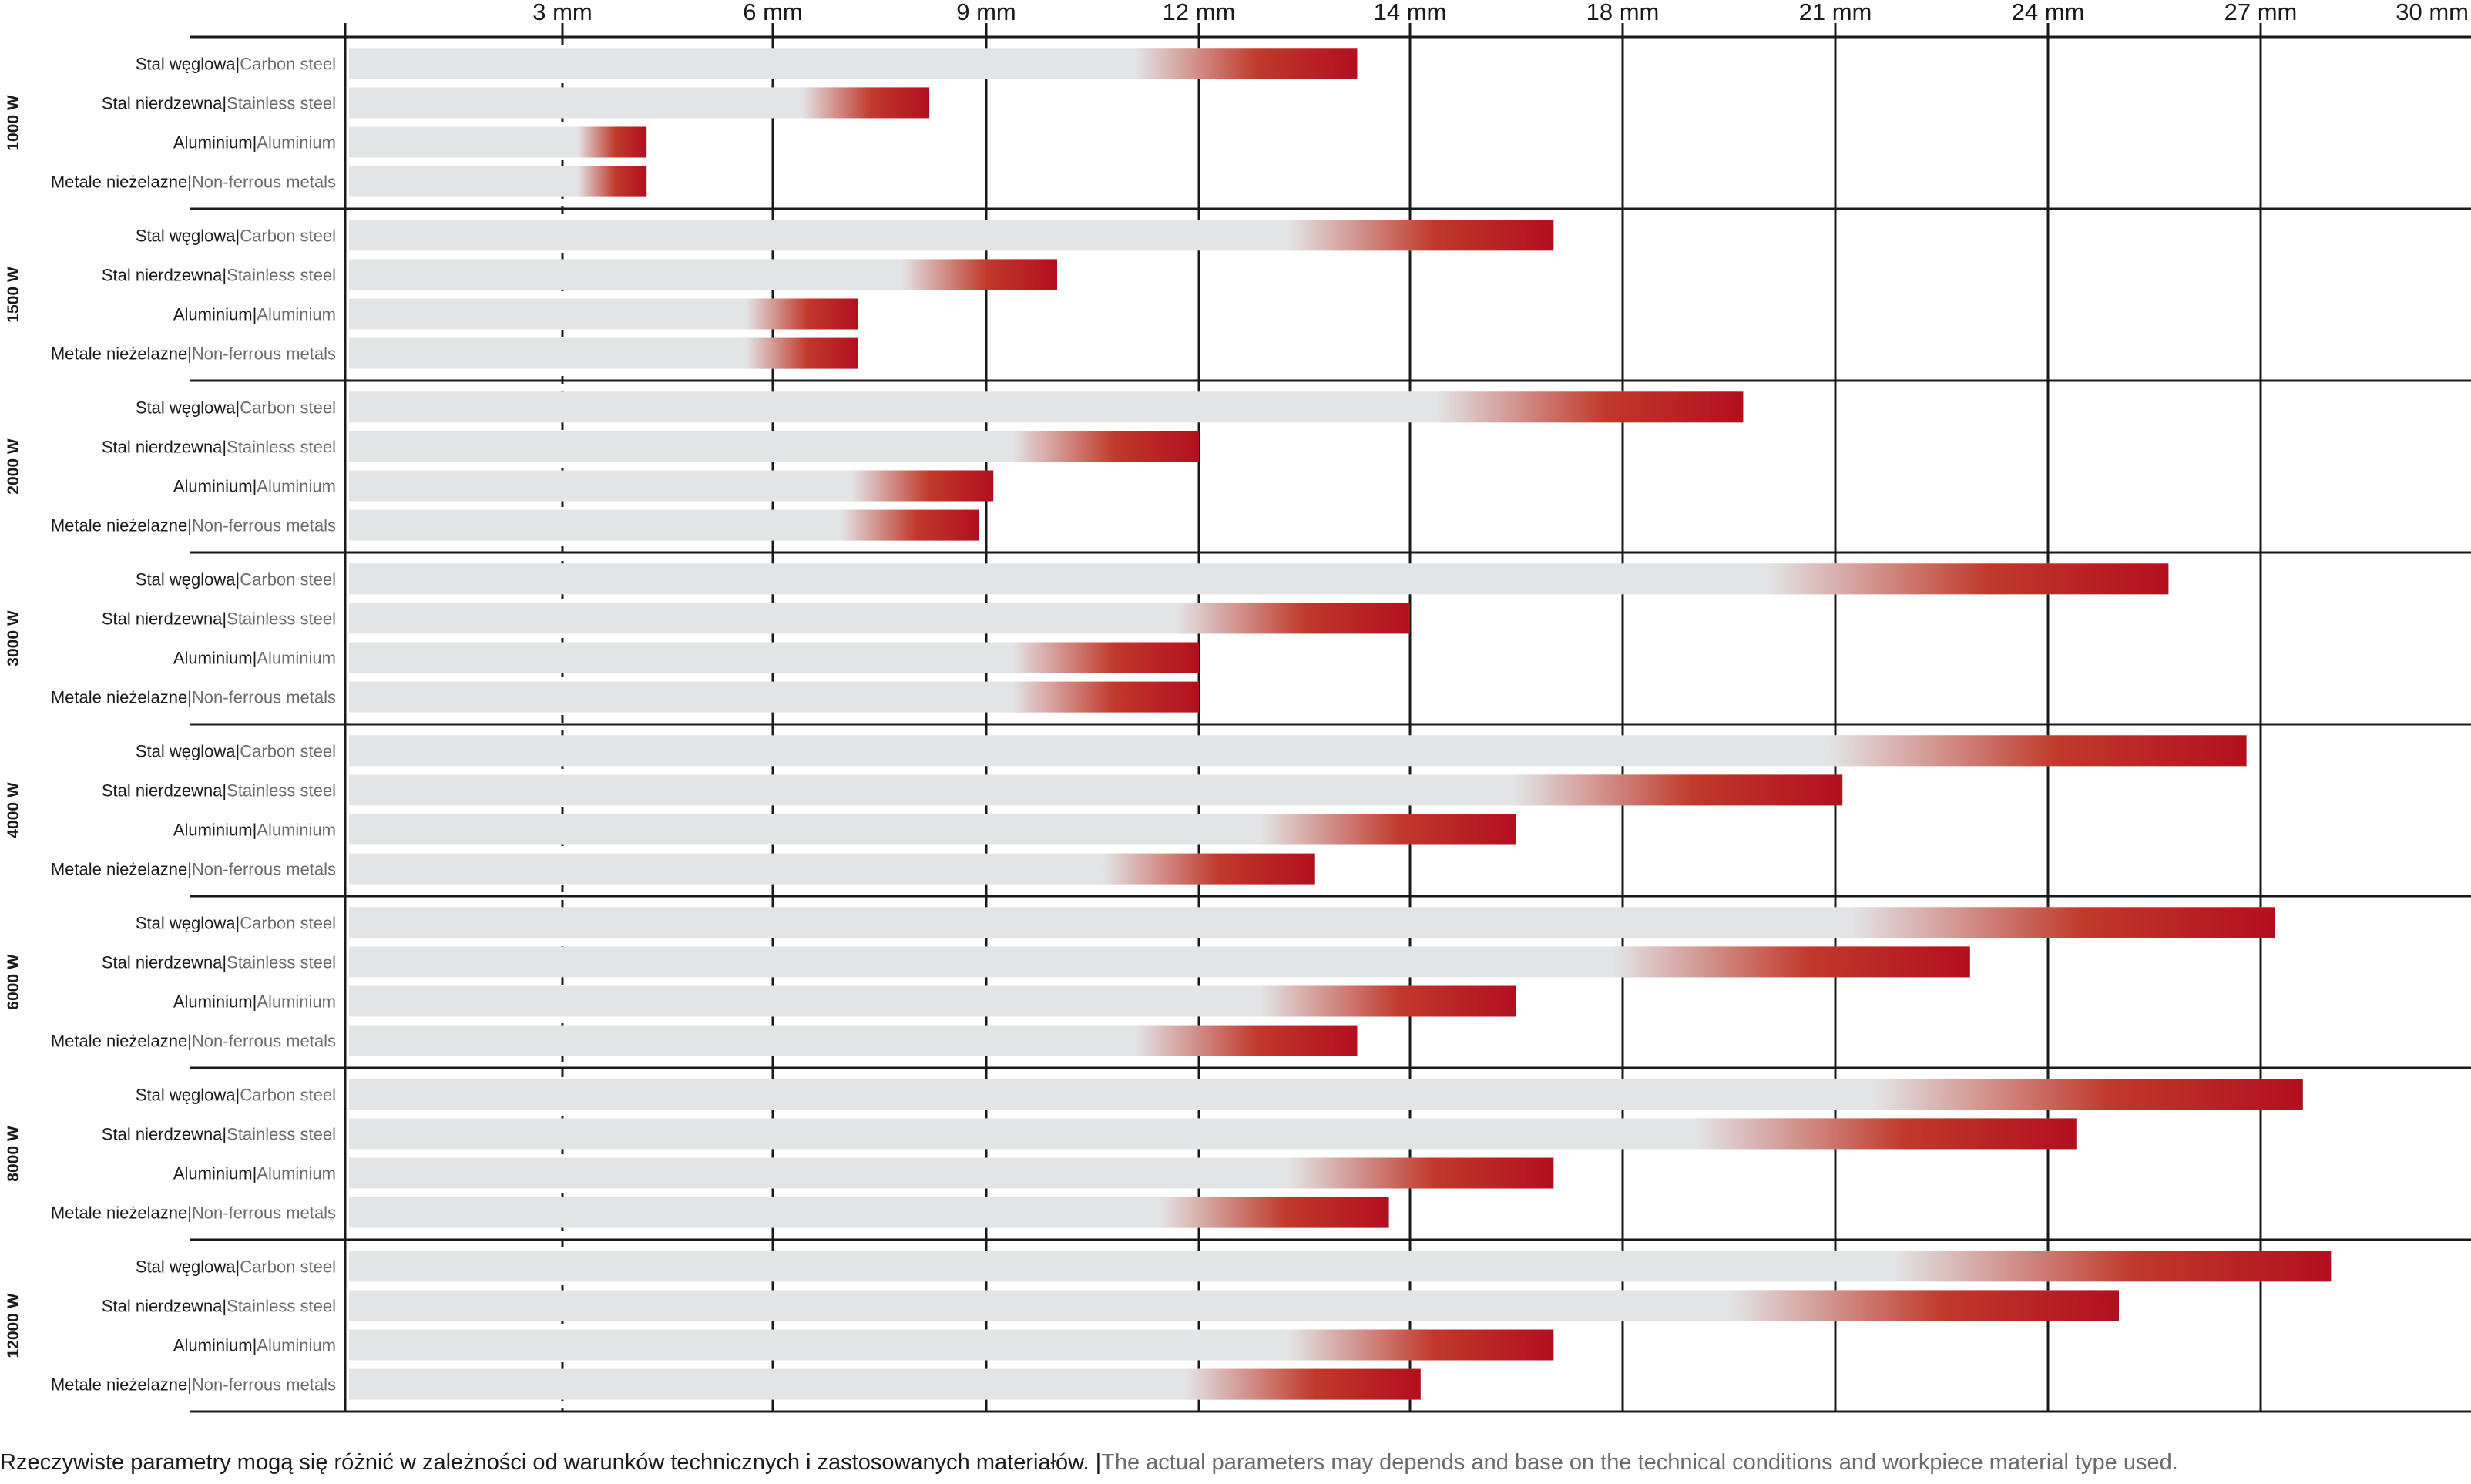 Image resolution: width=2471 pixels, height=1484 pixels. I want to click on group-label: 6000 W, so click(13, 982).